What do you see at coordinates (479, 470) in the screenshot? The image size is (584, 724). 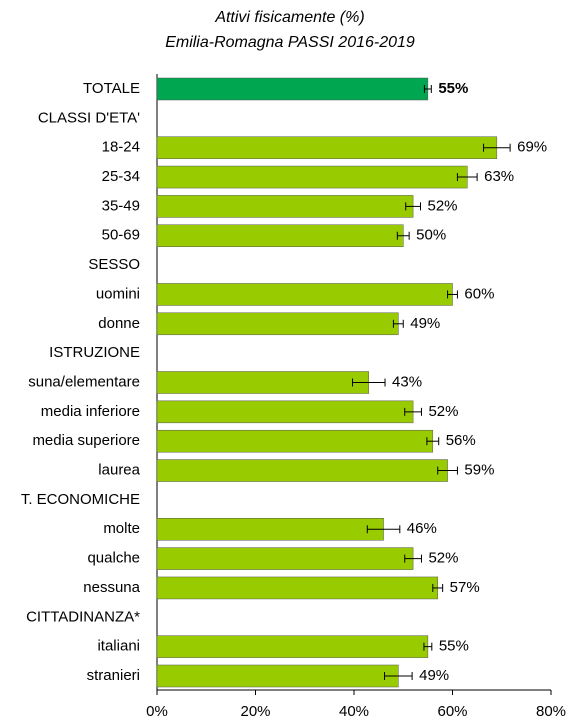 I see `data-label: 59%` at bounding box center [479, 470].